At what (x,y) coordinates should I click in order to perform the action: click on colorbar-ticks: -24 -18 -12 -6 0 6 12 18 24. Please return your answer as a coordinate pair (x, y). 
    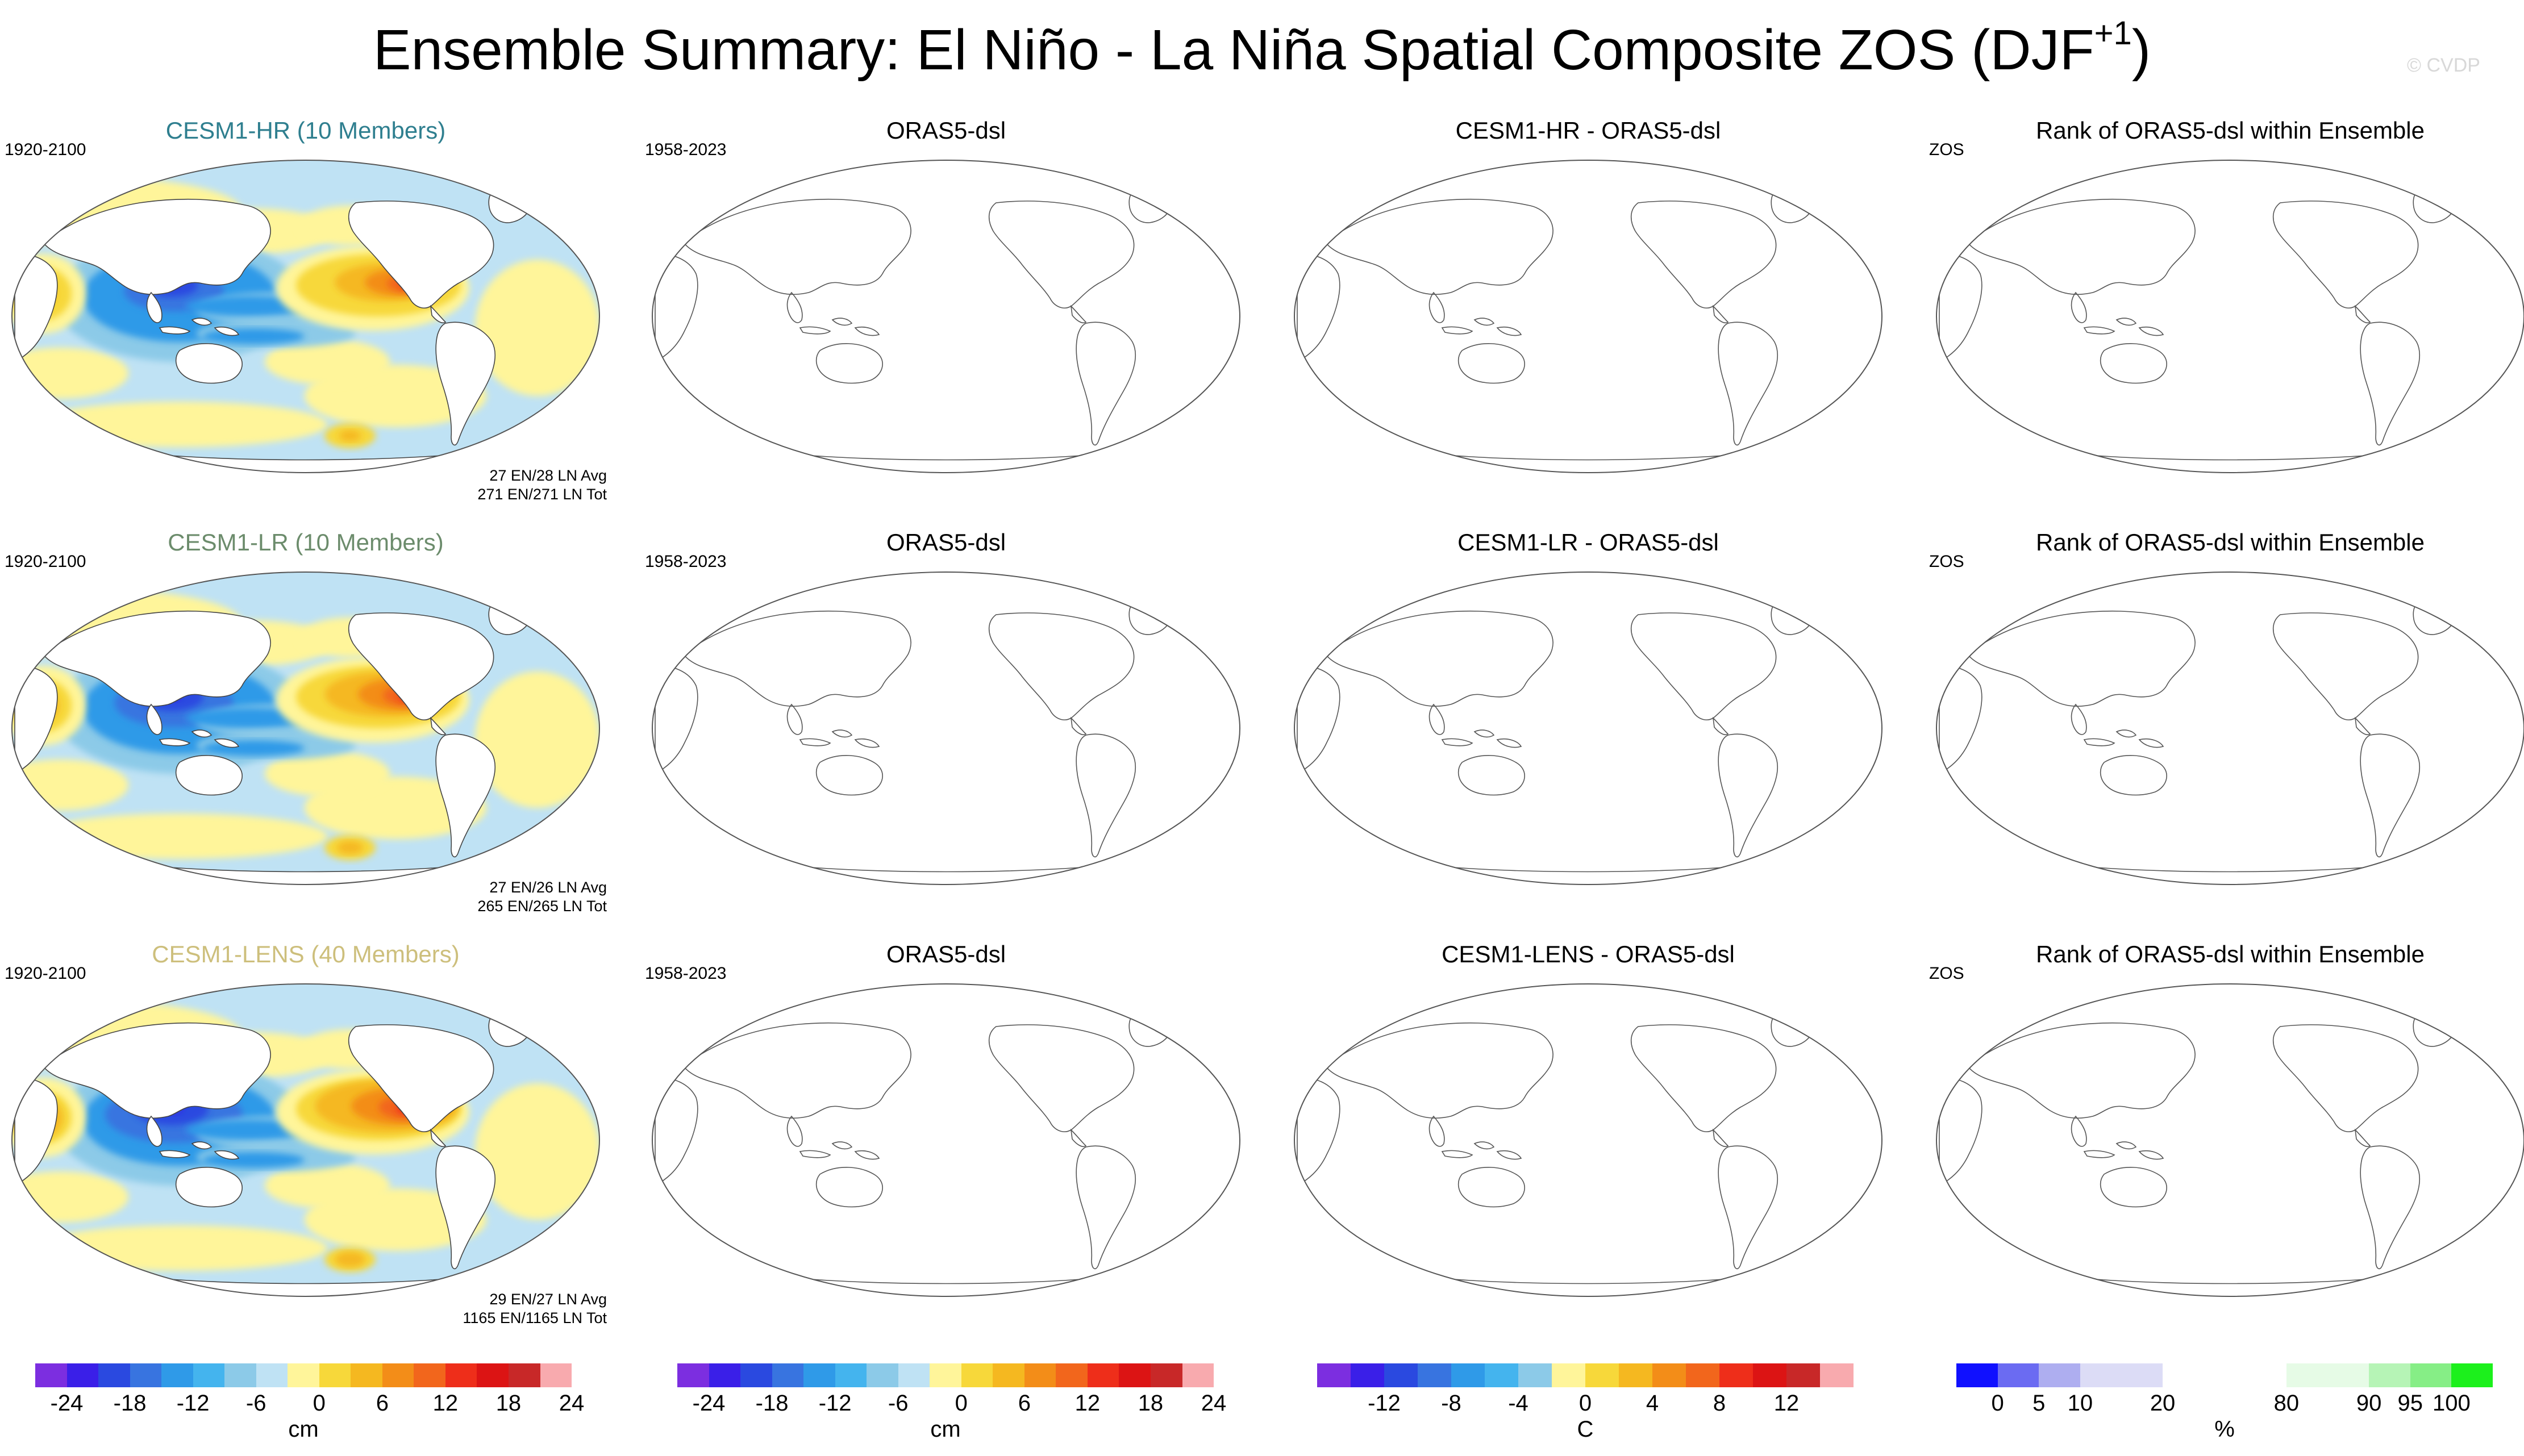
    Looking at the image, I should click on (310, 1402).